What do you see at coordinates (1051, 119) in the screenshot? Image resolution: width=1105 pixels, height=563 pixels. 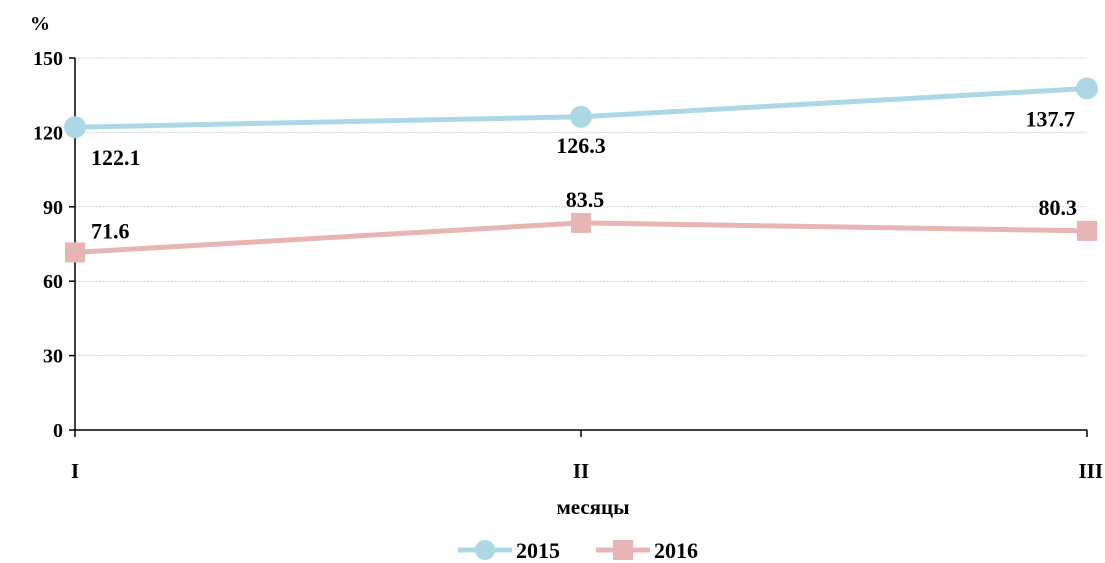 I see `data-label-2015-3: 137.7` at bounding box center [1051, 119].